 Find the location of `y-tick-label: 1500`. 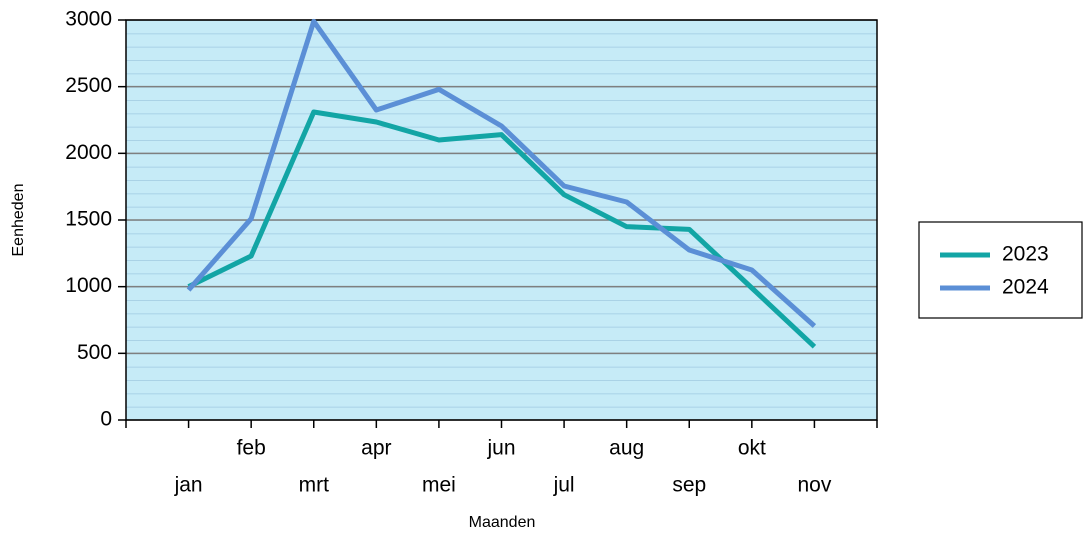

y-tick-label: 1500 is located at coordinates (88, 219).